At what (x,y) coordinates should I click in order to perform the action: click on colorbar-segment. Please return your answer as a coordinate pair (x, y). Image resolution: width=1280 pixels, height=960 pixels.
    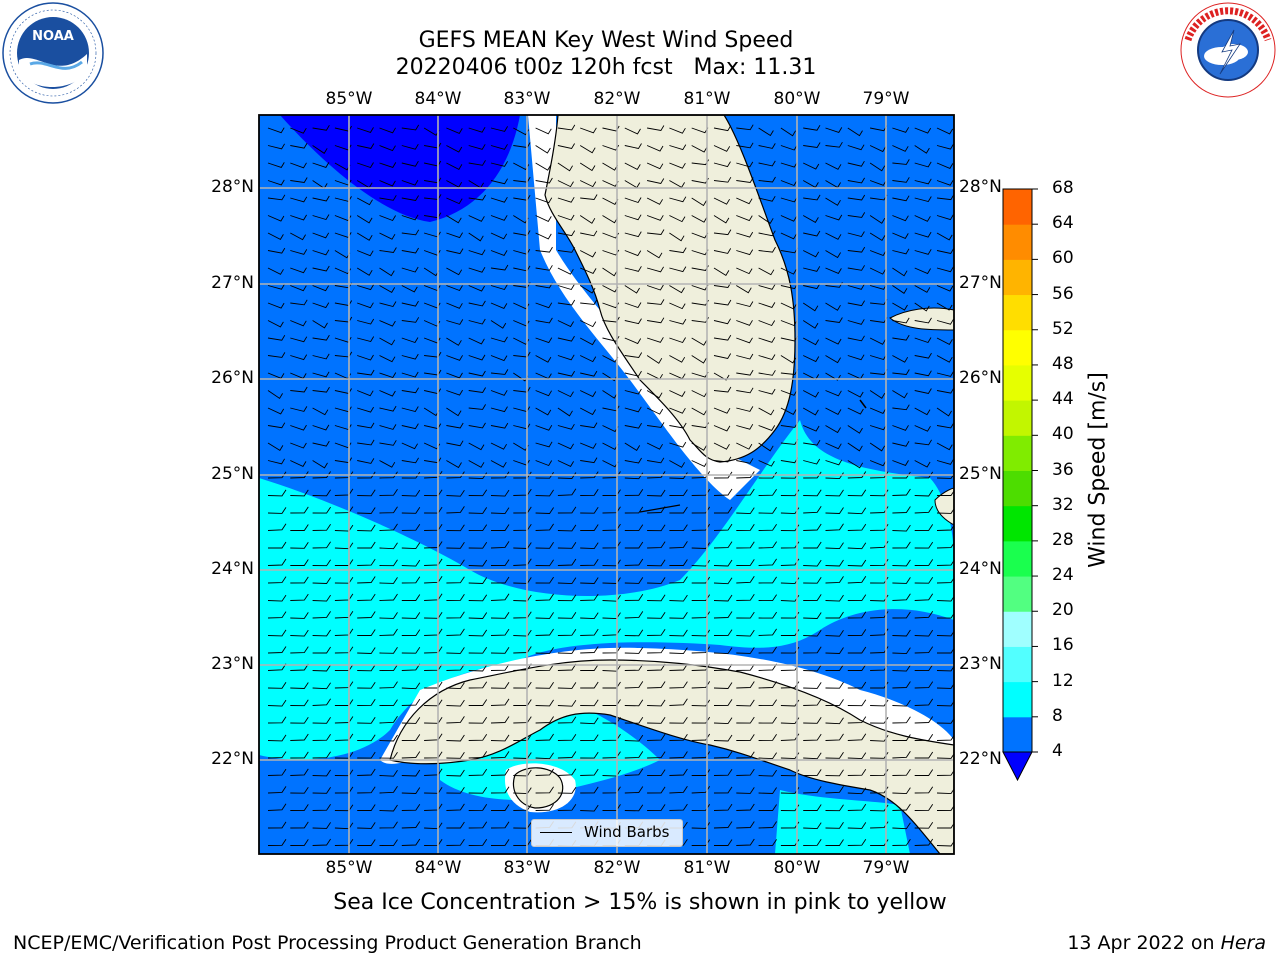
    Looking at the image, I should click on (1017, 488).